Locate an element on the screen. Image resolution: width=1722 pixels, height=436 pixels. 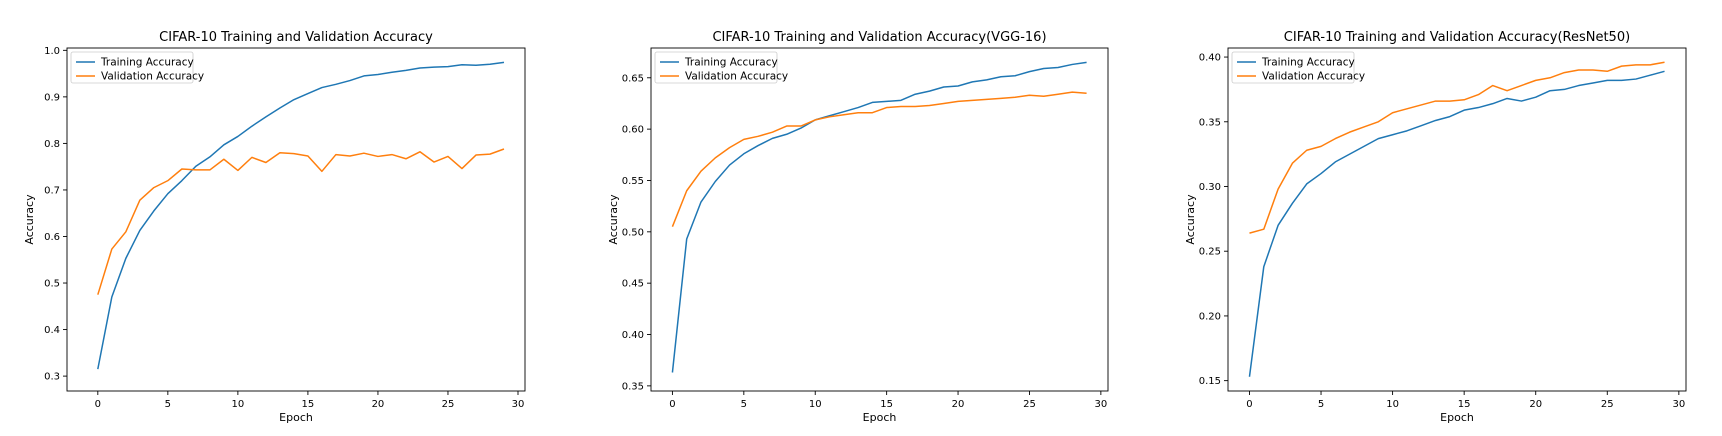
y-tick-label: 0.3 is located at coordinates (52, 377).